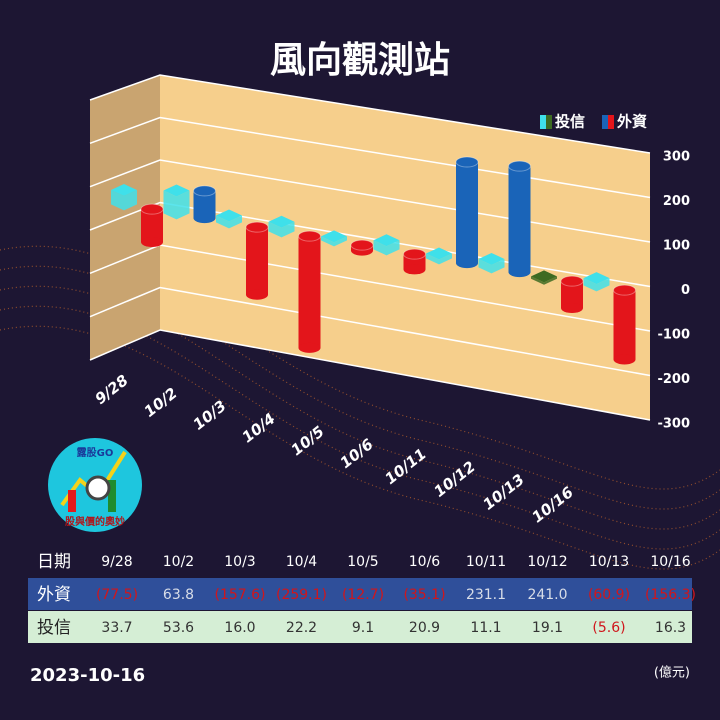 This screenshot has height=720, width=720. What do you see at coordinates (302, 562) in the screenshot?
I see `table-header: 10/4` at bounding box center [302, 562].